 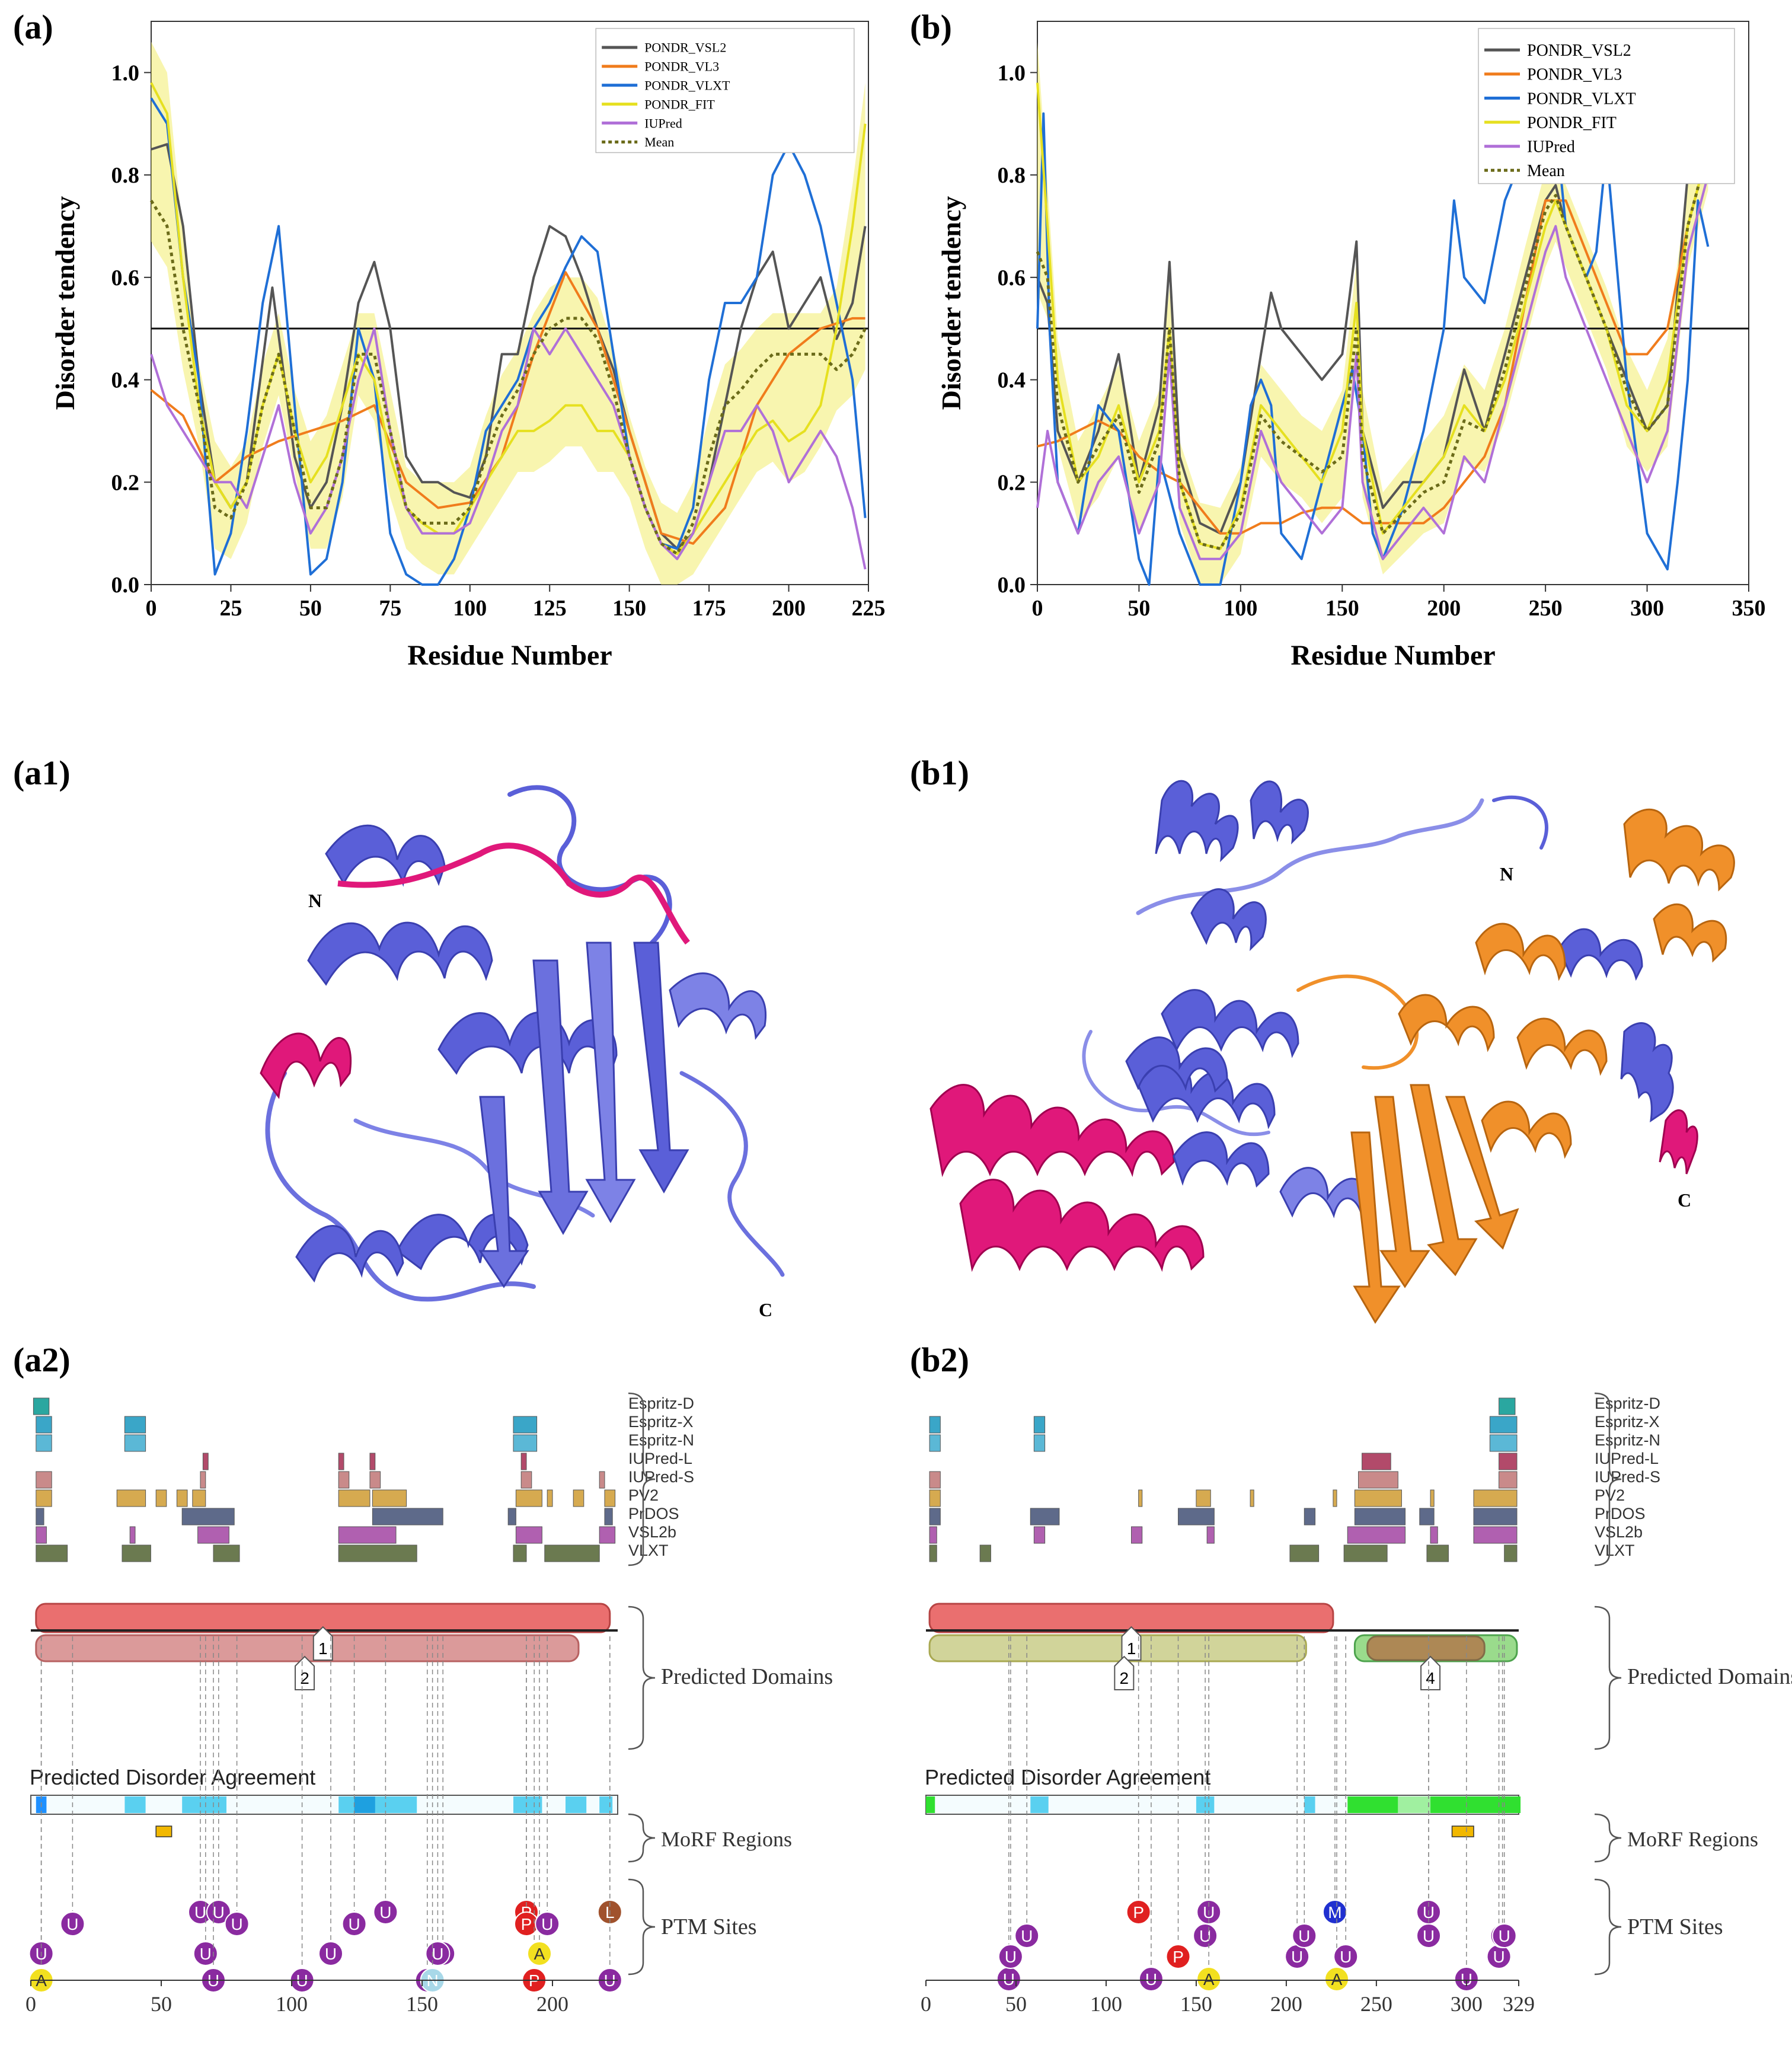 What do you see at coordinates (1430, 1678) in the screenshot?
I see `domain-marker-label: 4` at bounding box center [1430, 1678].